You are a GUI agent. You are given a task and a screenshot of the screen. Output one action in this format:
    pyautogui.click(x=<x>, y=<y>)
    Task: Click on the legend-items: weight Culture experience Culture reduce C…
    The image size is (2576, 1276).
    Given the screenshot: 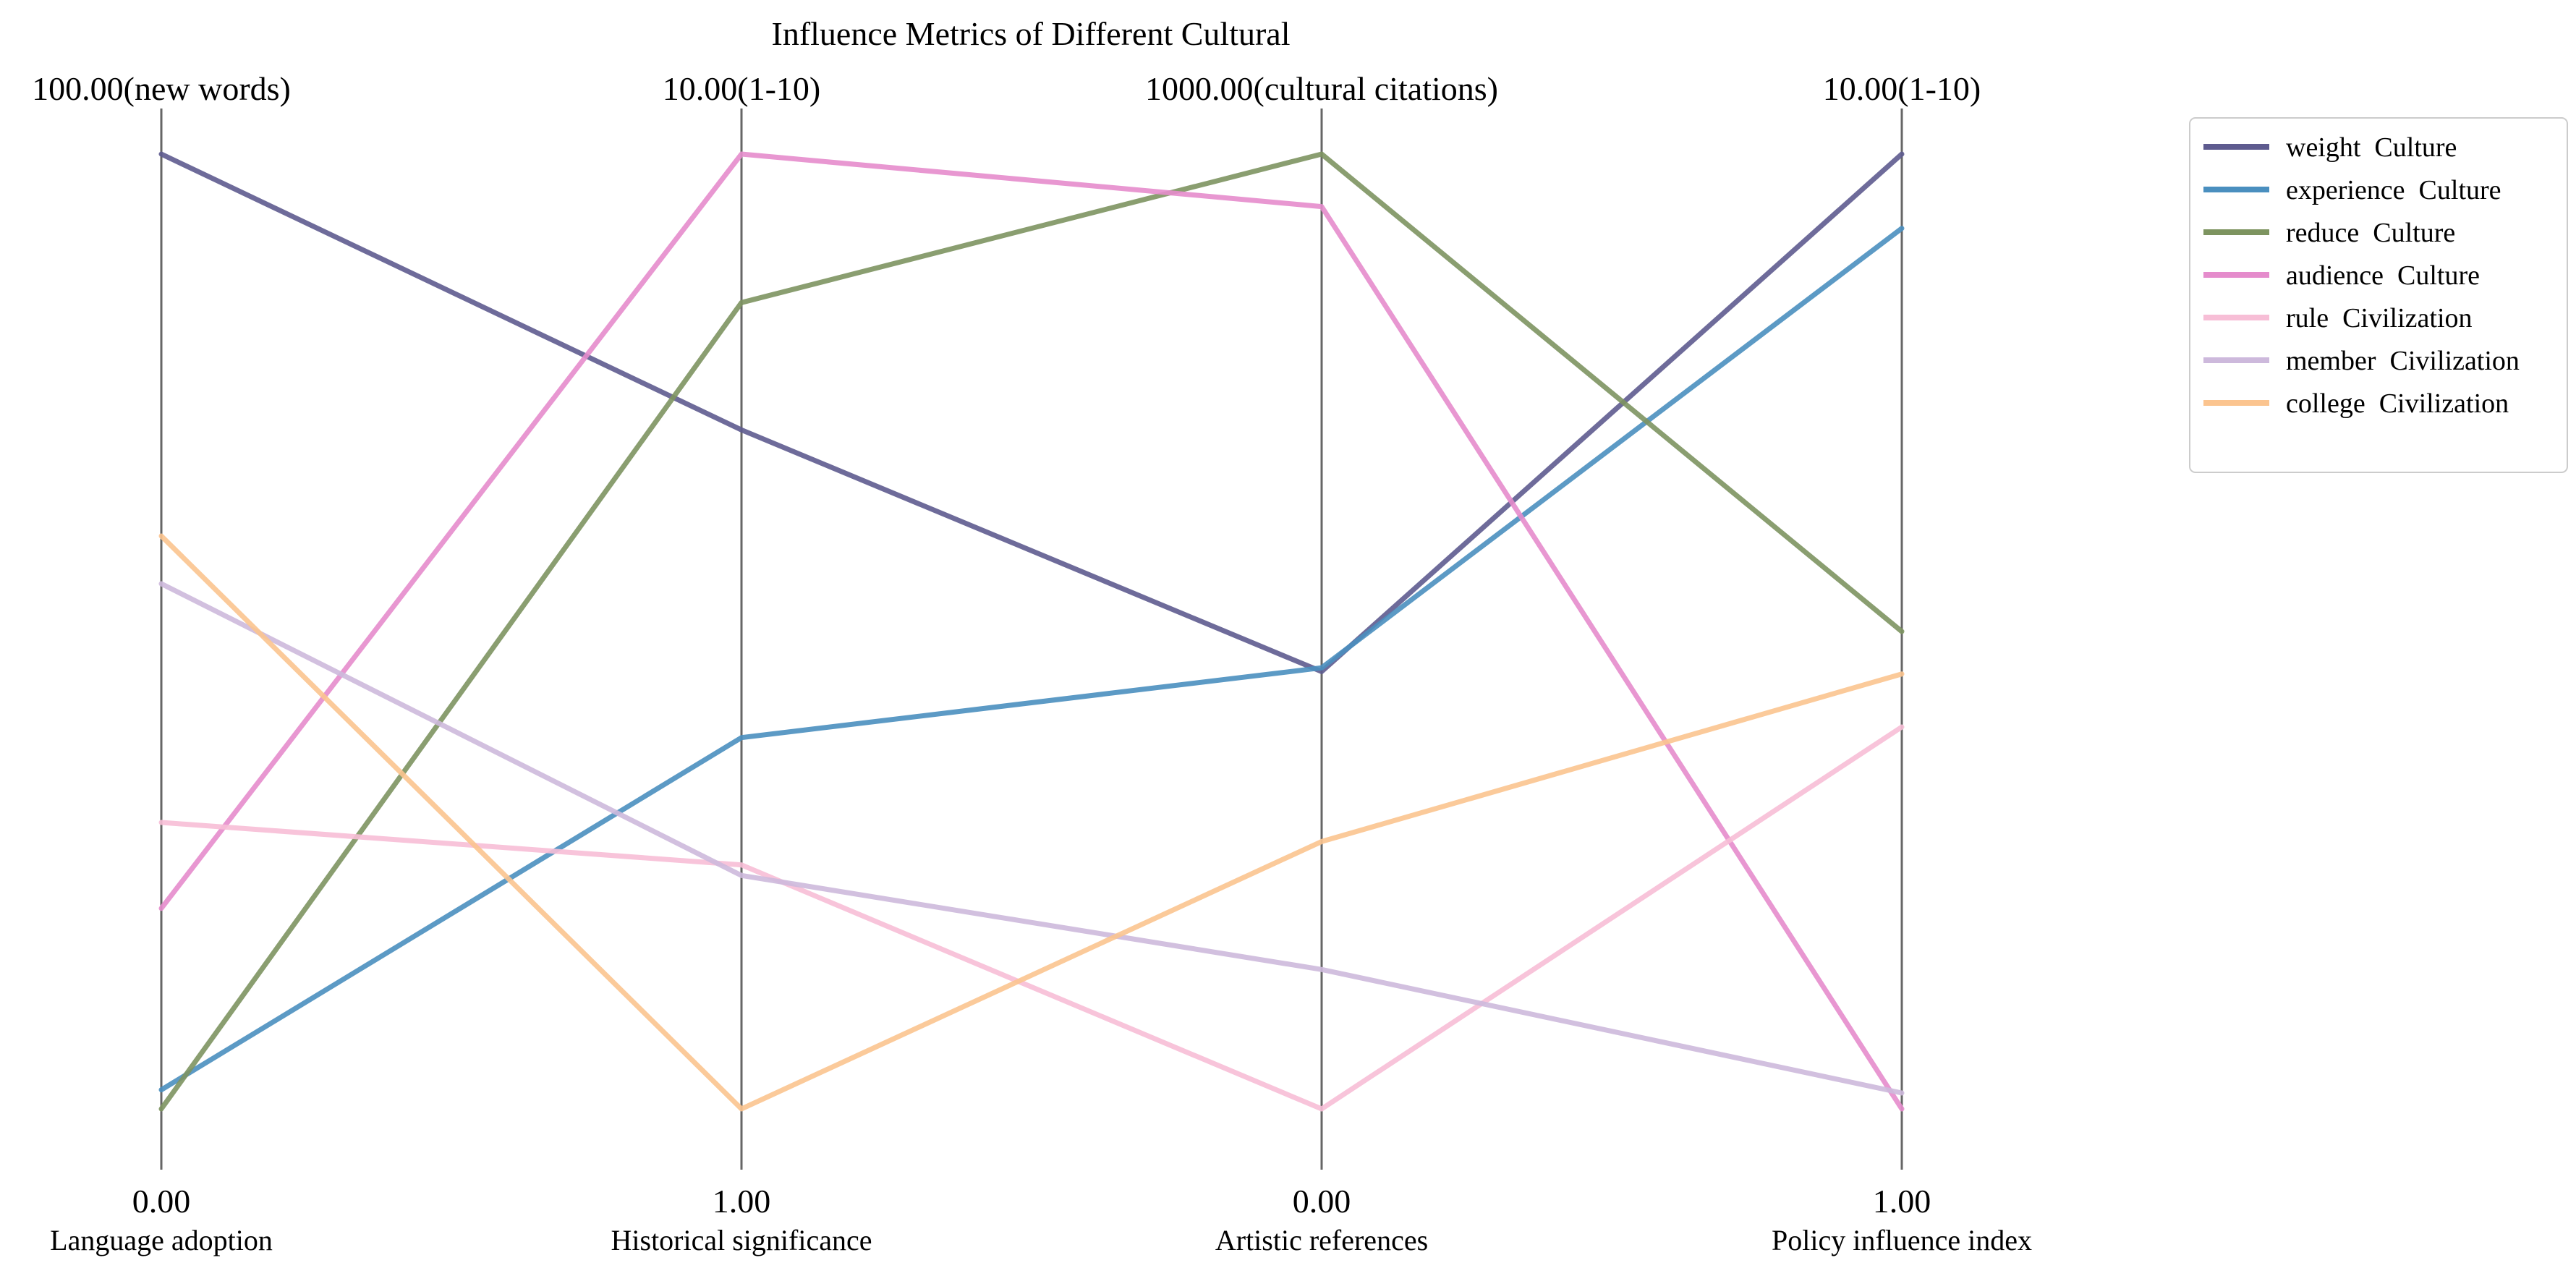 What is the action you would take?
    pyautogui.click(x=2361, y=275)
    